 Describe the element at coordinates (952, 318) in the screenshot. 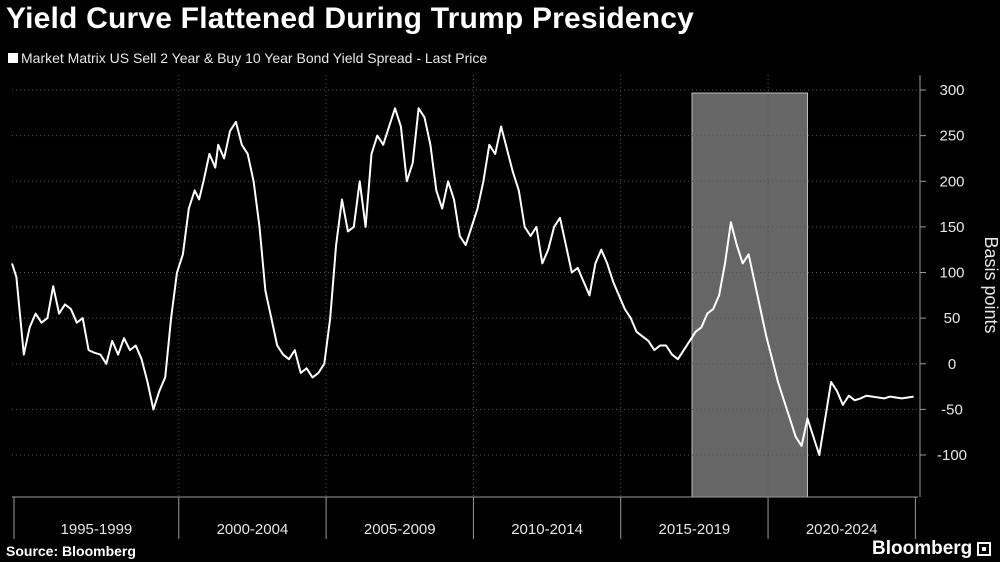

I see `y-tick-label: 50` at that location.